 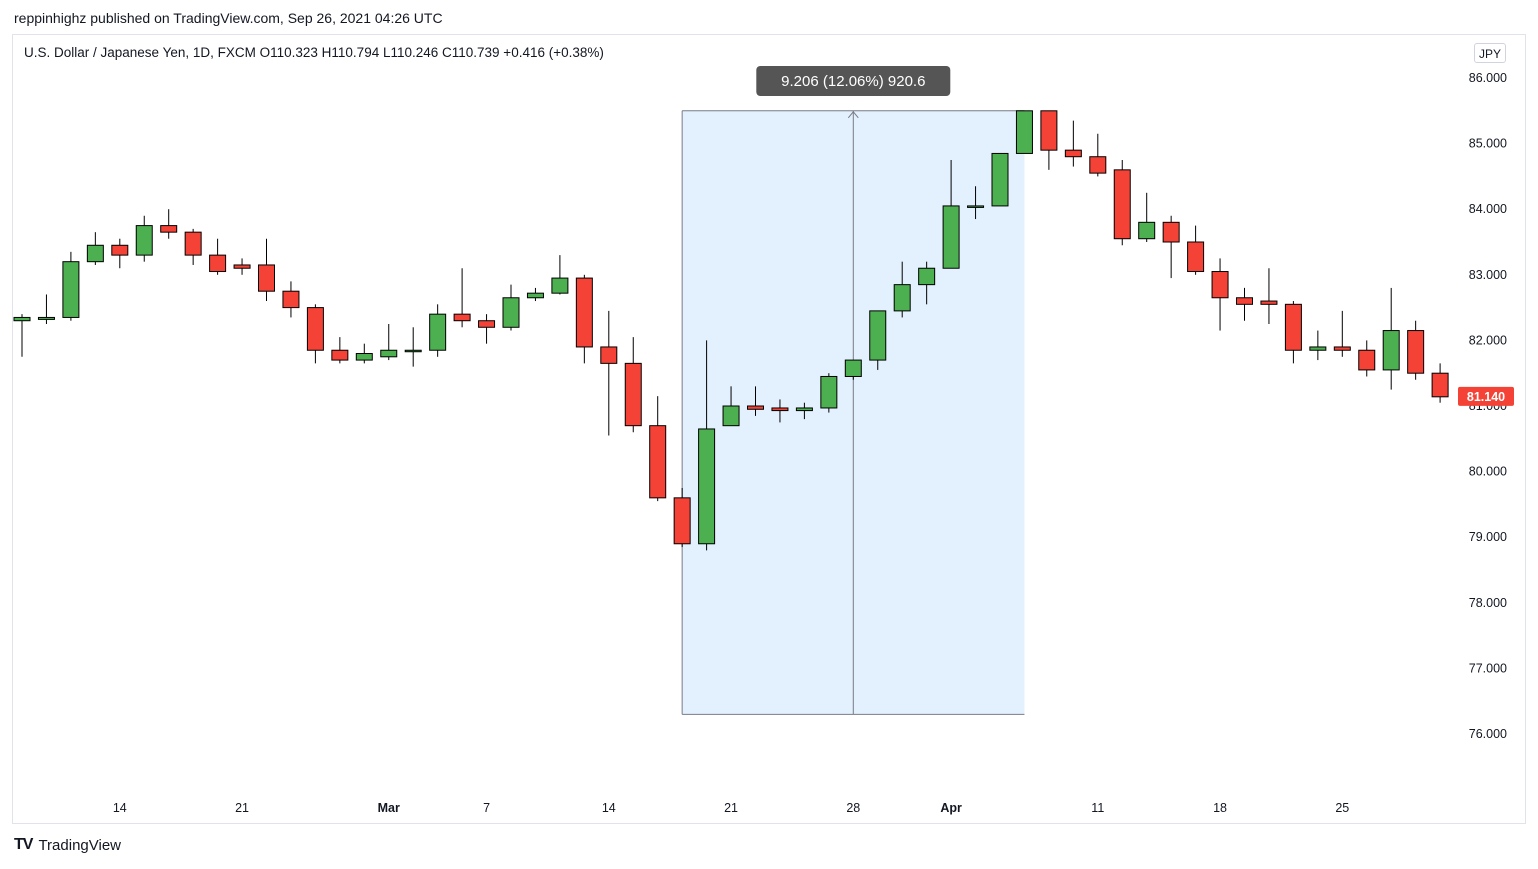 I want to click on currency-button: JPY, so click(x=1490, y=53).